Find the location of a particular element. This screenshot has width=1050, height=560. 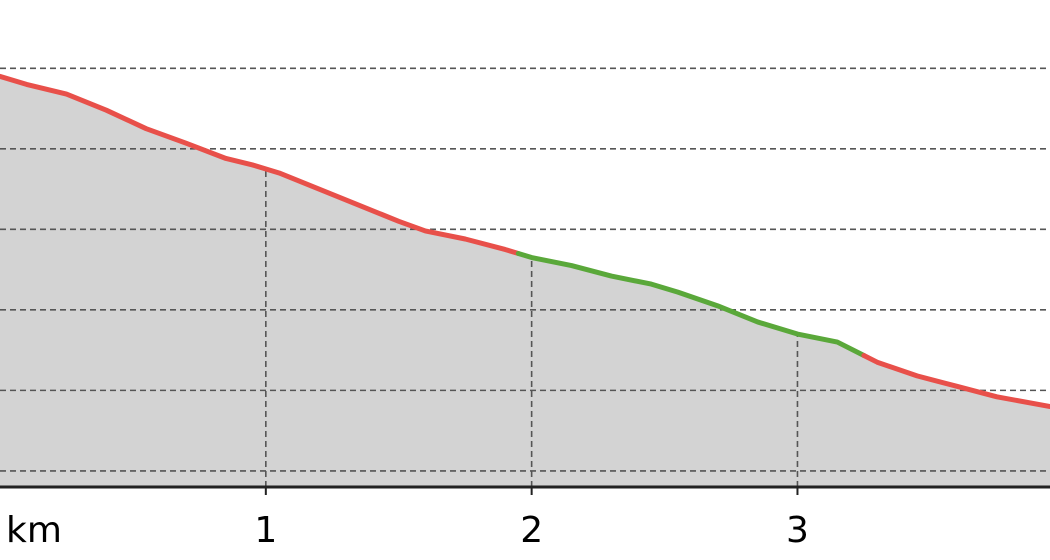

x-tick-label: 3 is located at coordinates (797, 530).